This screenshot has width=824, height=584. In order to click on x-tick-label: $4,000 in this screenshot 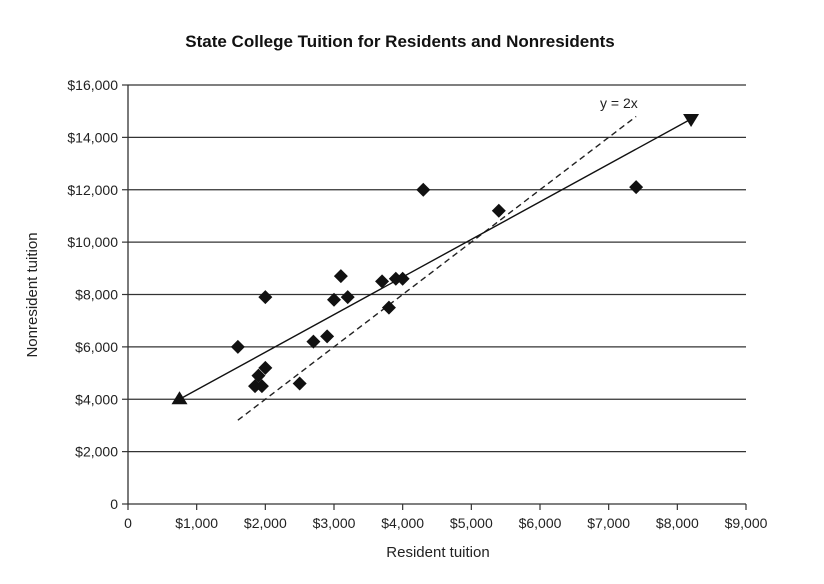, I will do `click(402, 523)`.